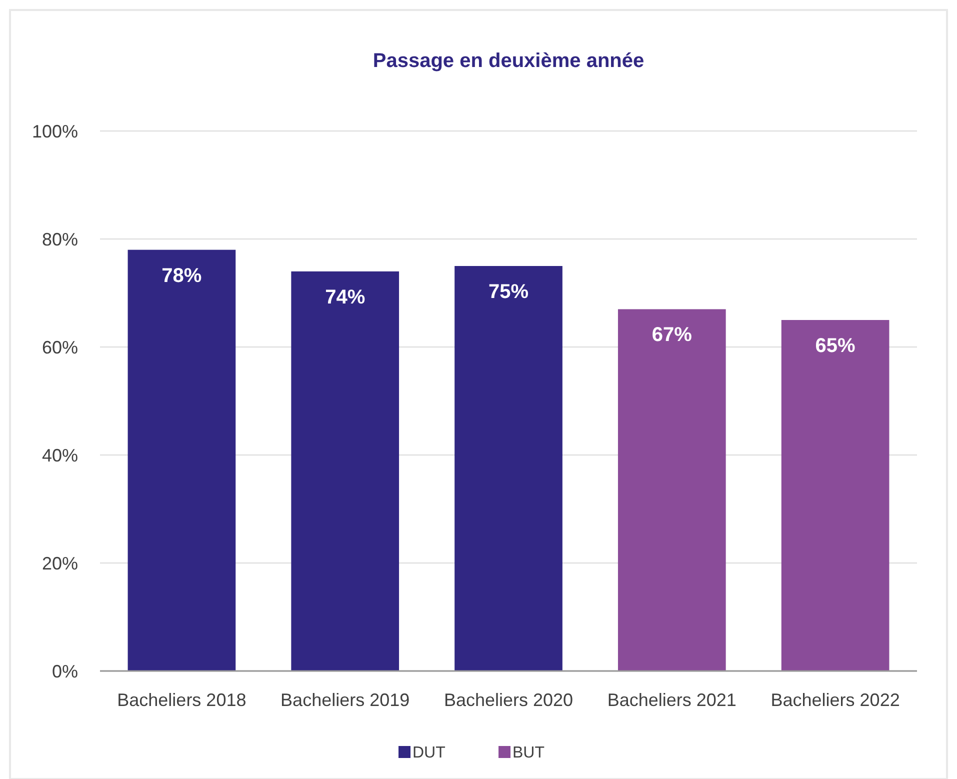 The image size is (957, 779). I want to click on x-tick-label: Bacheliers 2021, so click(671, 700).